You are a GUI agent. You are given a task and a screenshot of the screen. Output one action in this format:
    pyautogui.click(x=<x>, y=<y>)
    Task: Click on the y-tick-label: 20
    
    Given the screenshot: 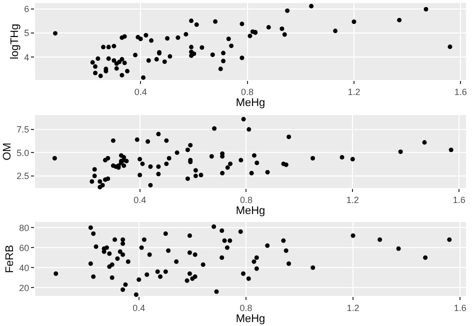 What is the action you would take?
    pyautogui.click(x=24, y=287)
    